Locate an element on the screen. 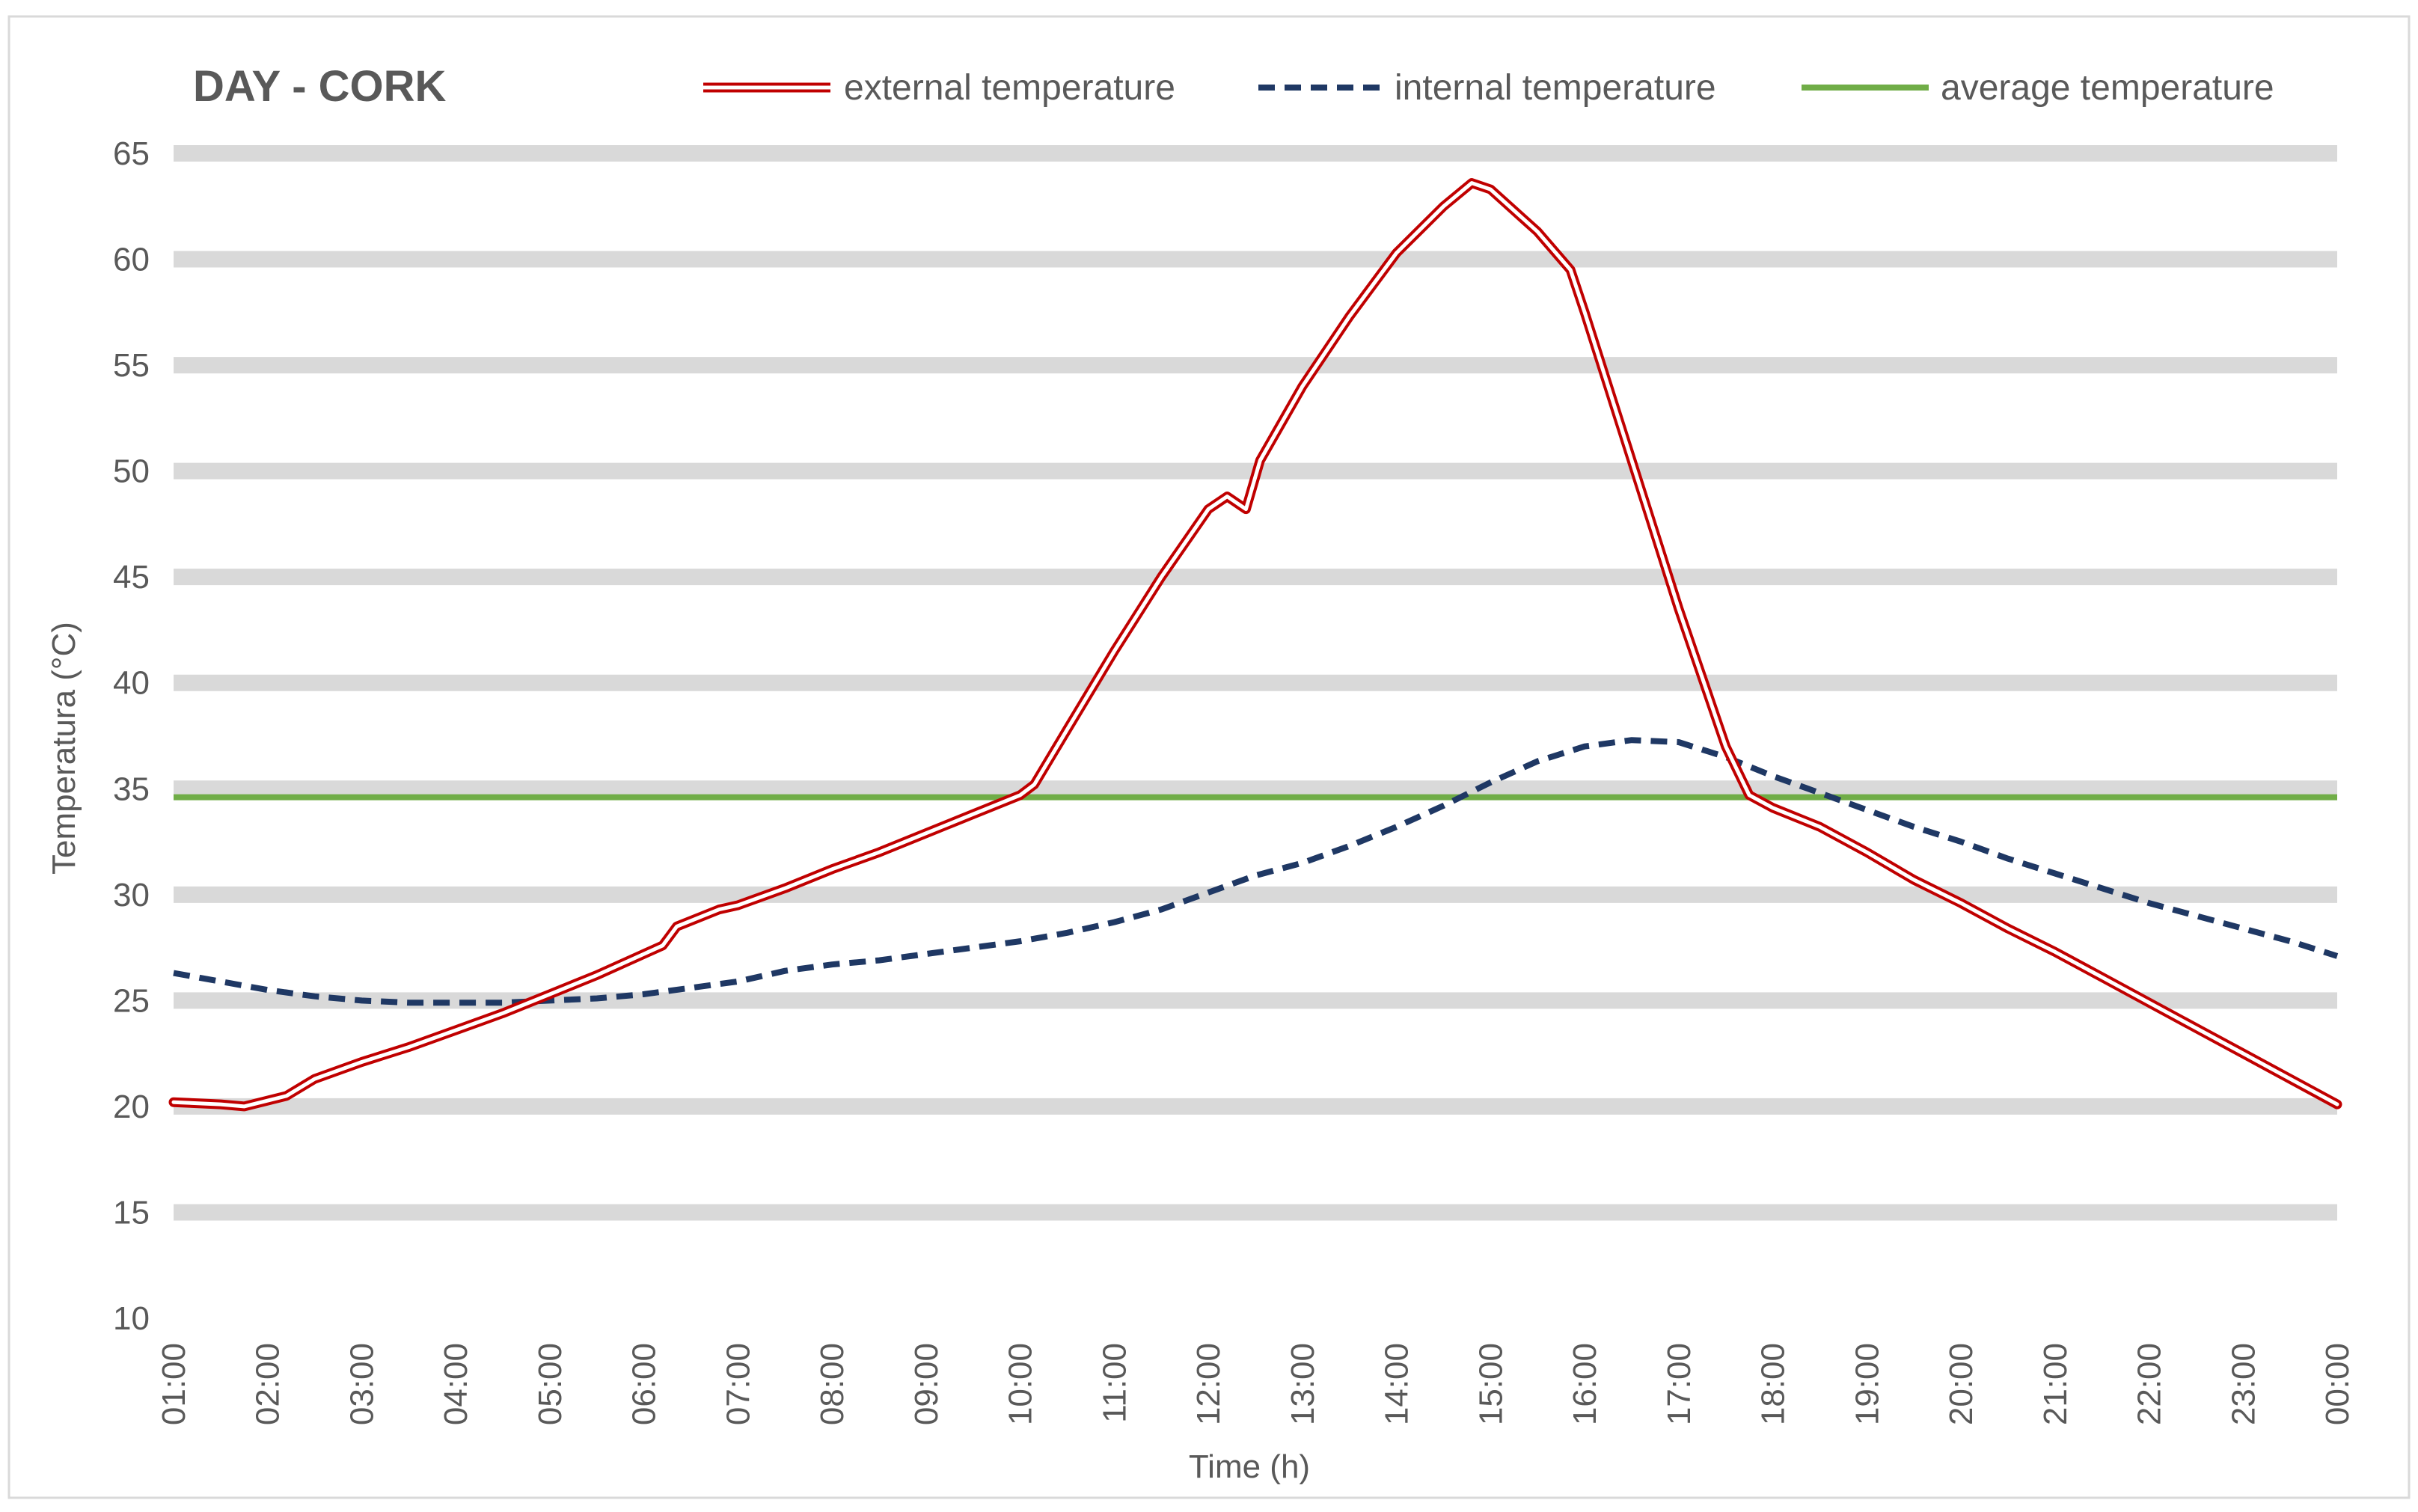 Image resolution: width=2418 pixels, height=1512 pixels. x-tick-label: 11:00 is located at coordinates (1114, 1383).